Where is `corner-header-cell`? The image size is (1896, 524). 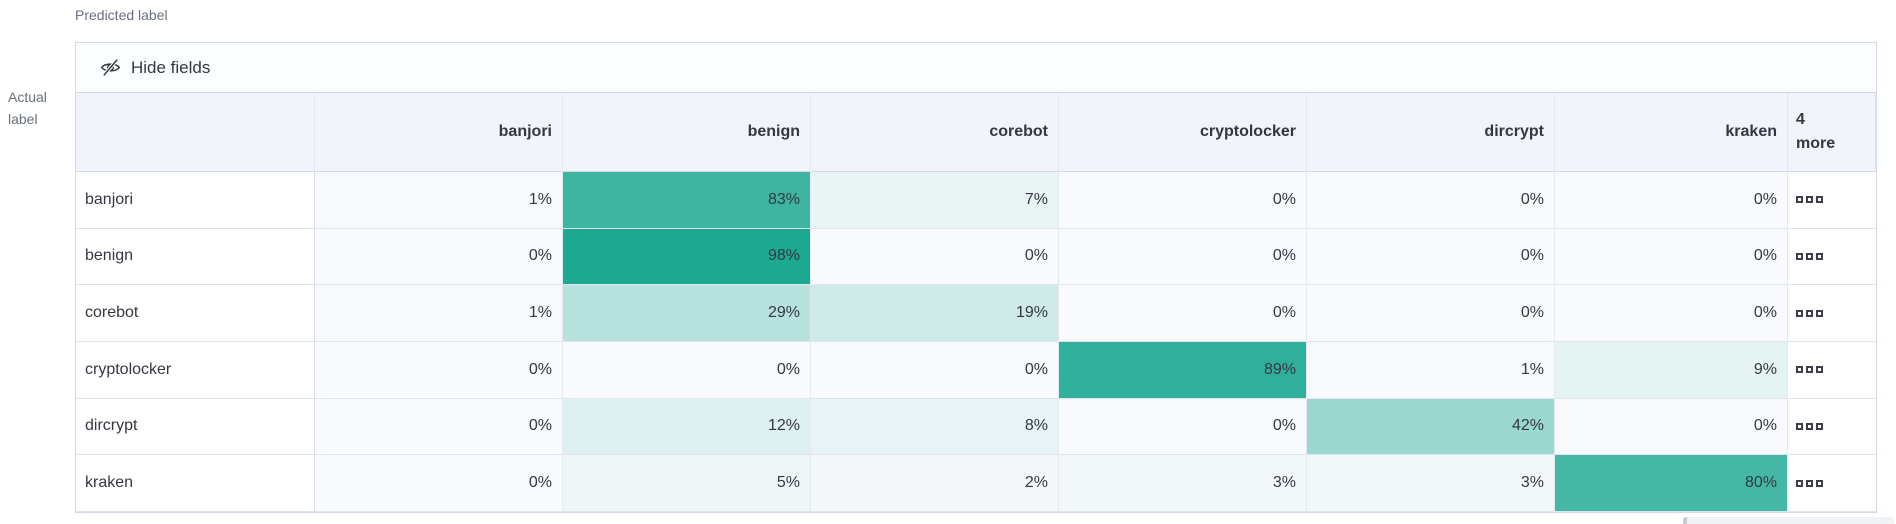 corner-header-cell is located at coordinates (195, 132).